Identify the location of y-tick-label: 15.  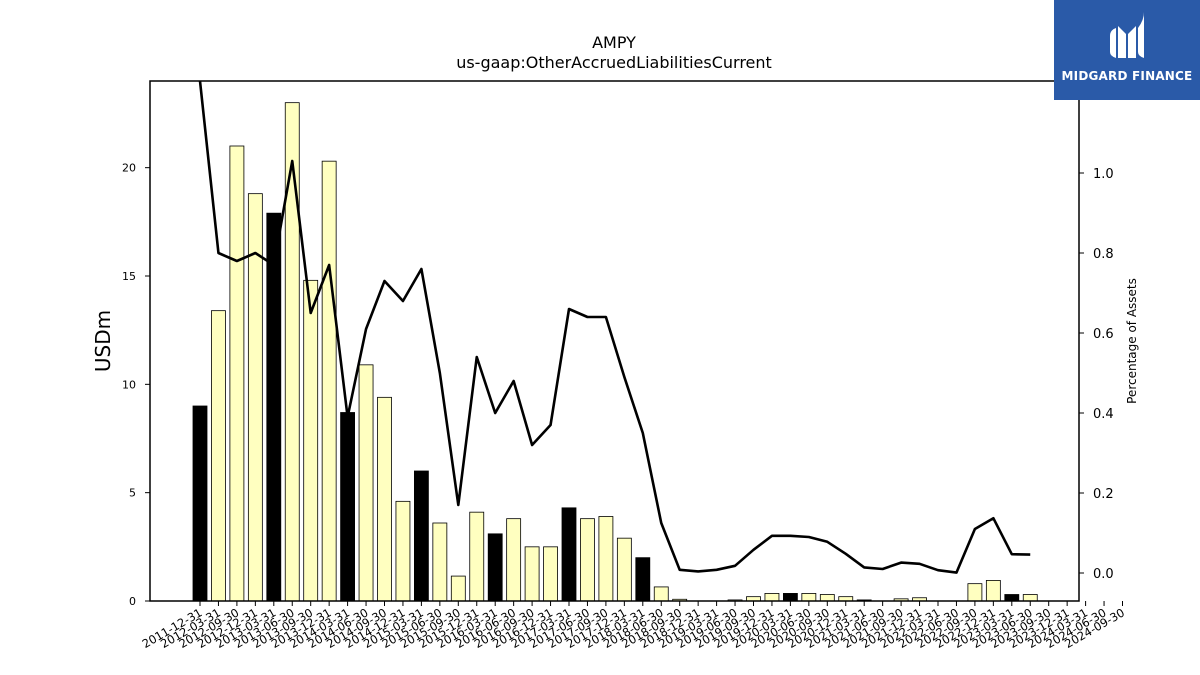
(129, 276).